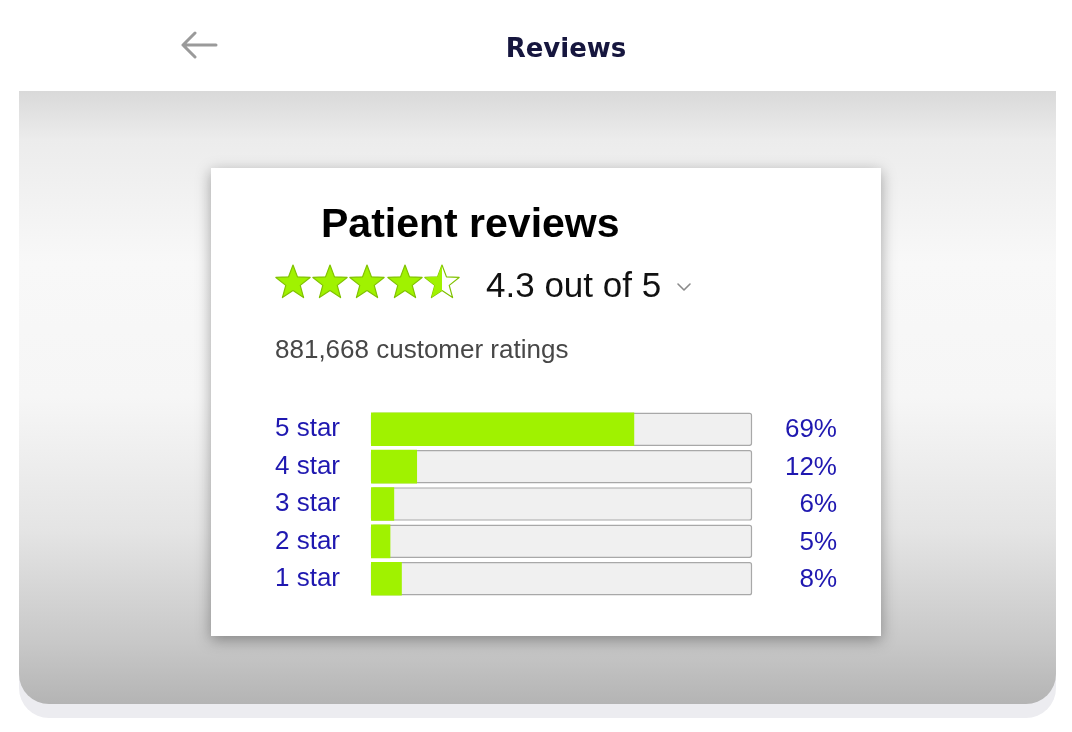  What do you see at coordinates (810, 465) in the screenshot?
I see `data-label: 12%` at bounding box center [810, 465].